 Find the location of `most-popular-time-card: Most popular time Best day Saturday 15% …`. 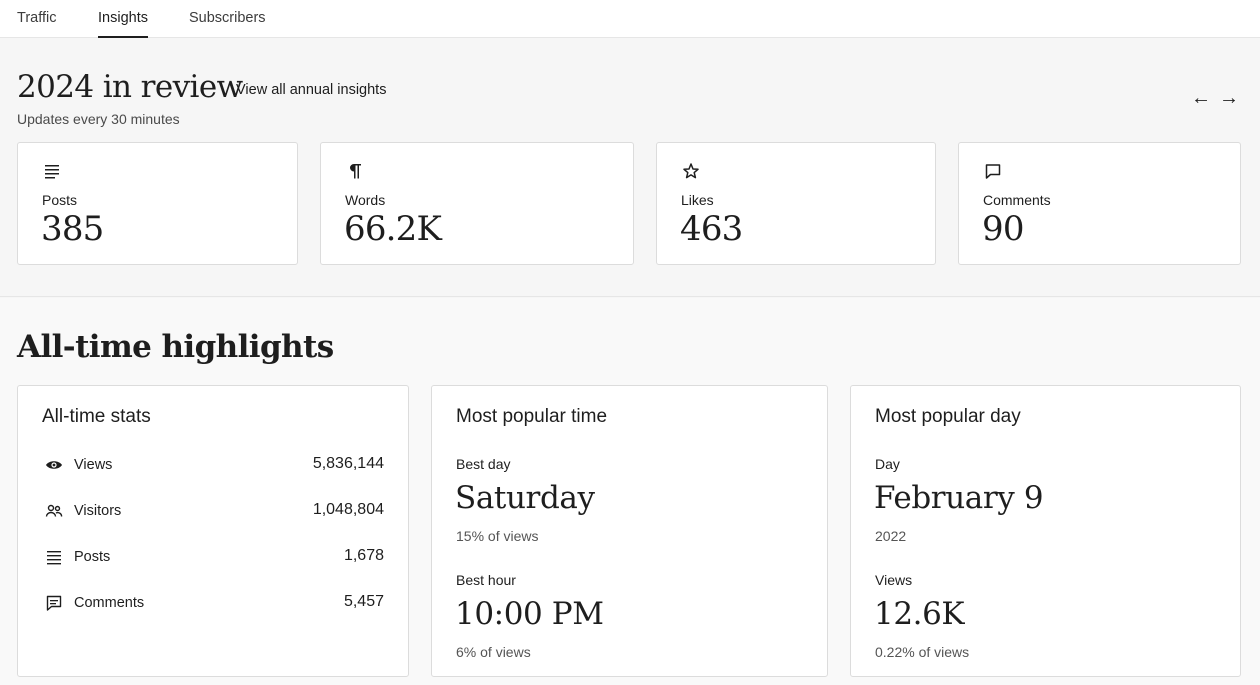

most-popular-time-card: Most popular time Best day Saturday 15% … is located at coordinates (629, 531).